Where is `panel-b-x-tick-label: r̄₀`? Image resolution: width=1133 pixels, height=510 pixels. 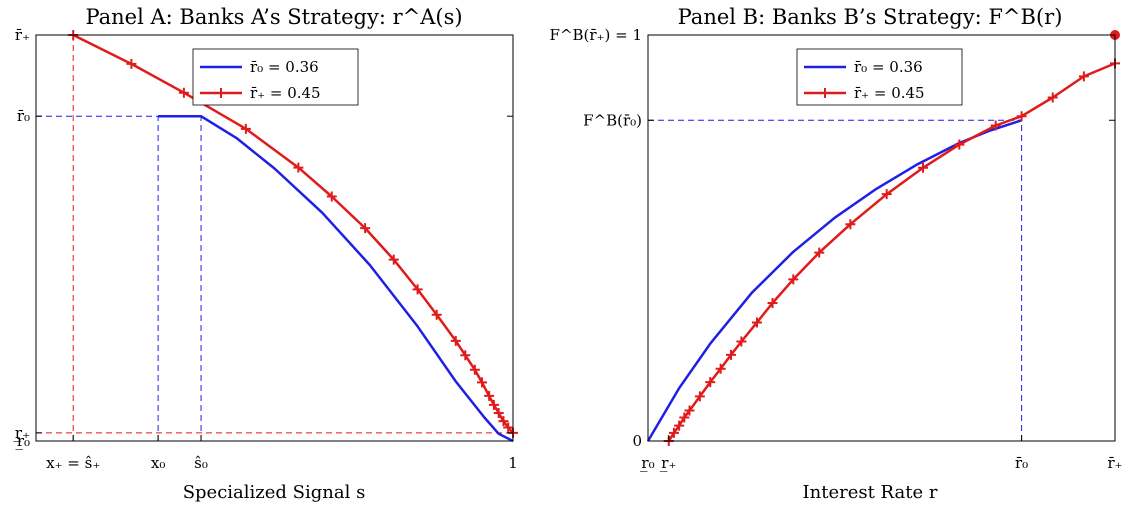 panel-b-x-tick-label: r̄₀ is located at coordinates (1021, 463).